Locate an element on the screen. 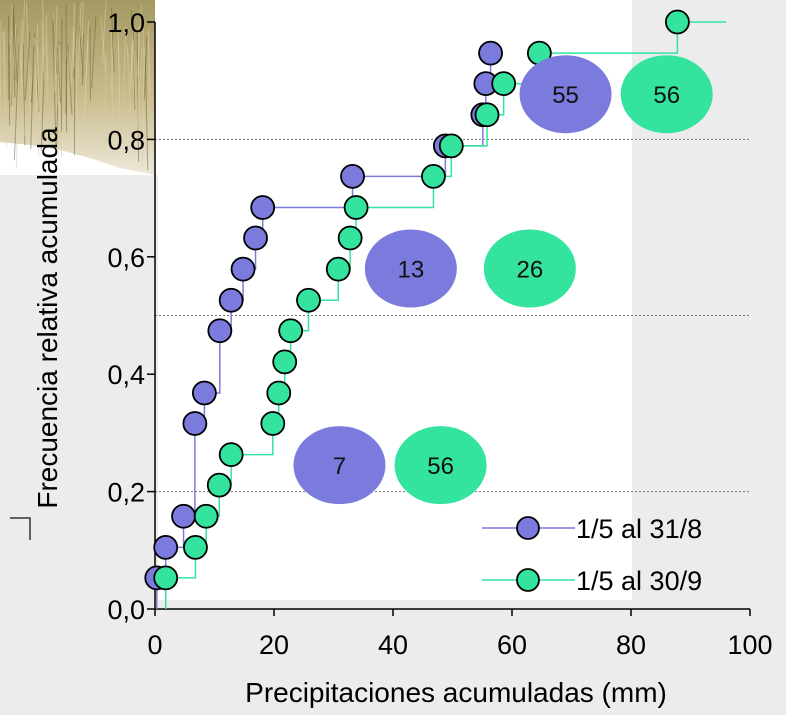 This screenshot has width=786, height=715. annotation-label: 55 is located at coordinates (565, 95).